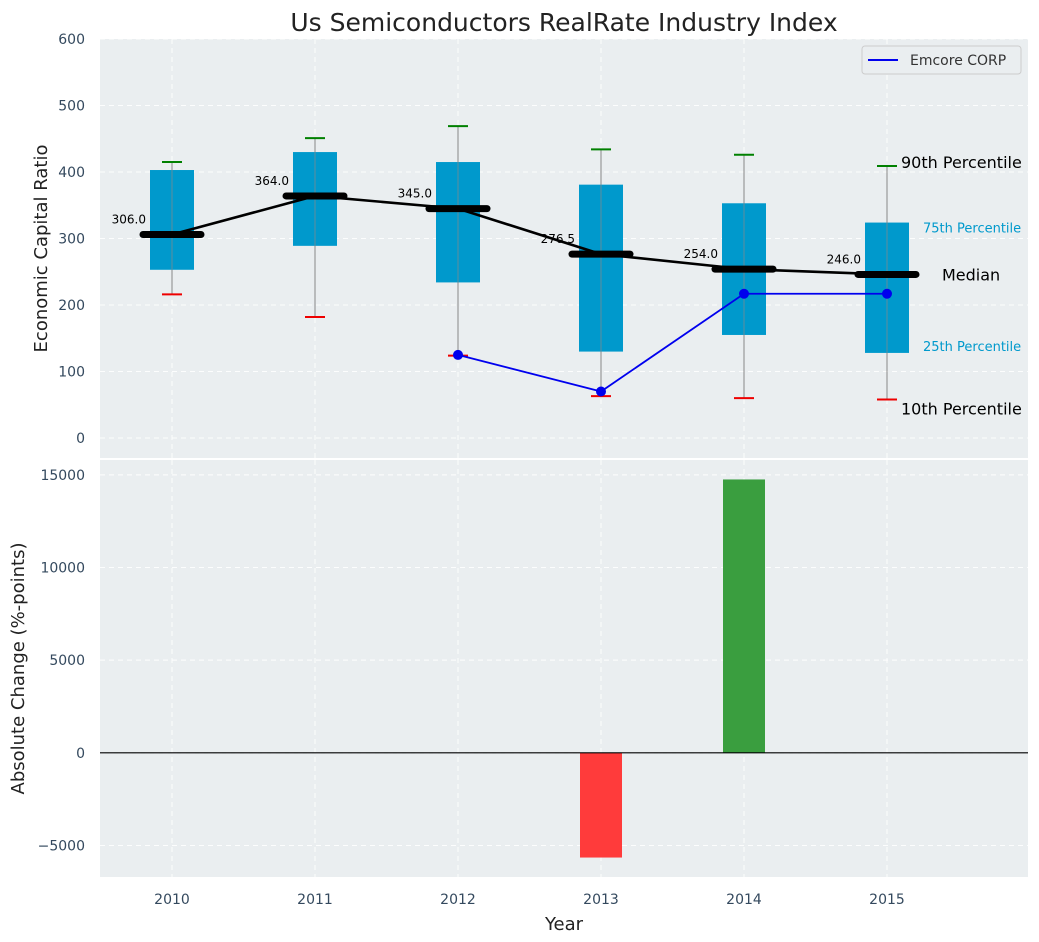 The image size is (1039, 942). Describe the element at coordinates (601, 805) in the screenshot. I see `change-bar-2013` at that location.